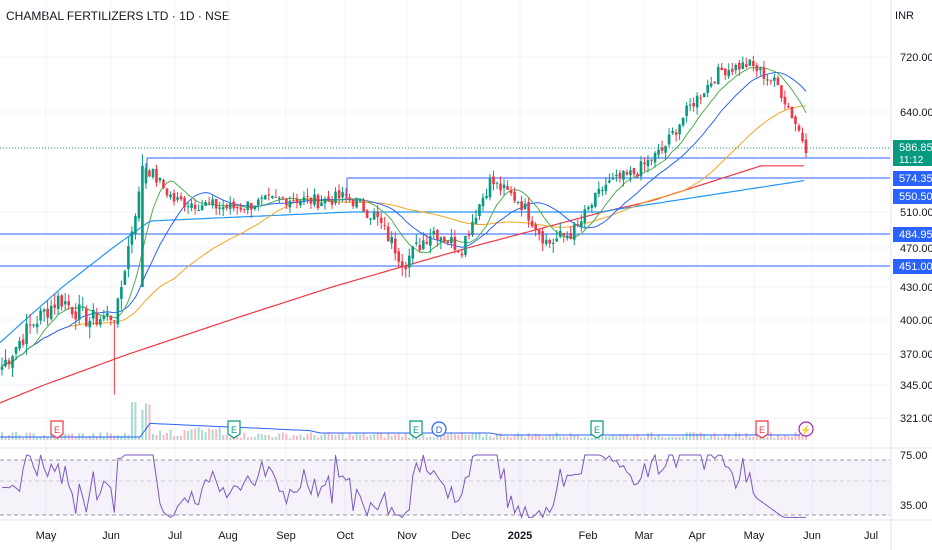 Image resolution: width=932 pixels, height=550 pixels. What do you see at coordinates (916, 355) in the screenshot?
I see `price-tick-label: 370.00` at bounding box center [916, 355].